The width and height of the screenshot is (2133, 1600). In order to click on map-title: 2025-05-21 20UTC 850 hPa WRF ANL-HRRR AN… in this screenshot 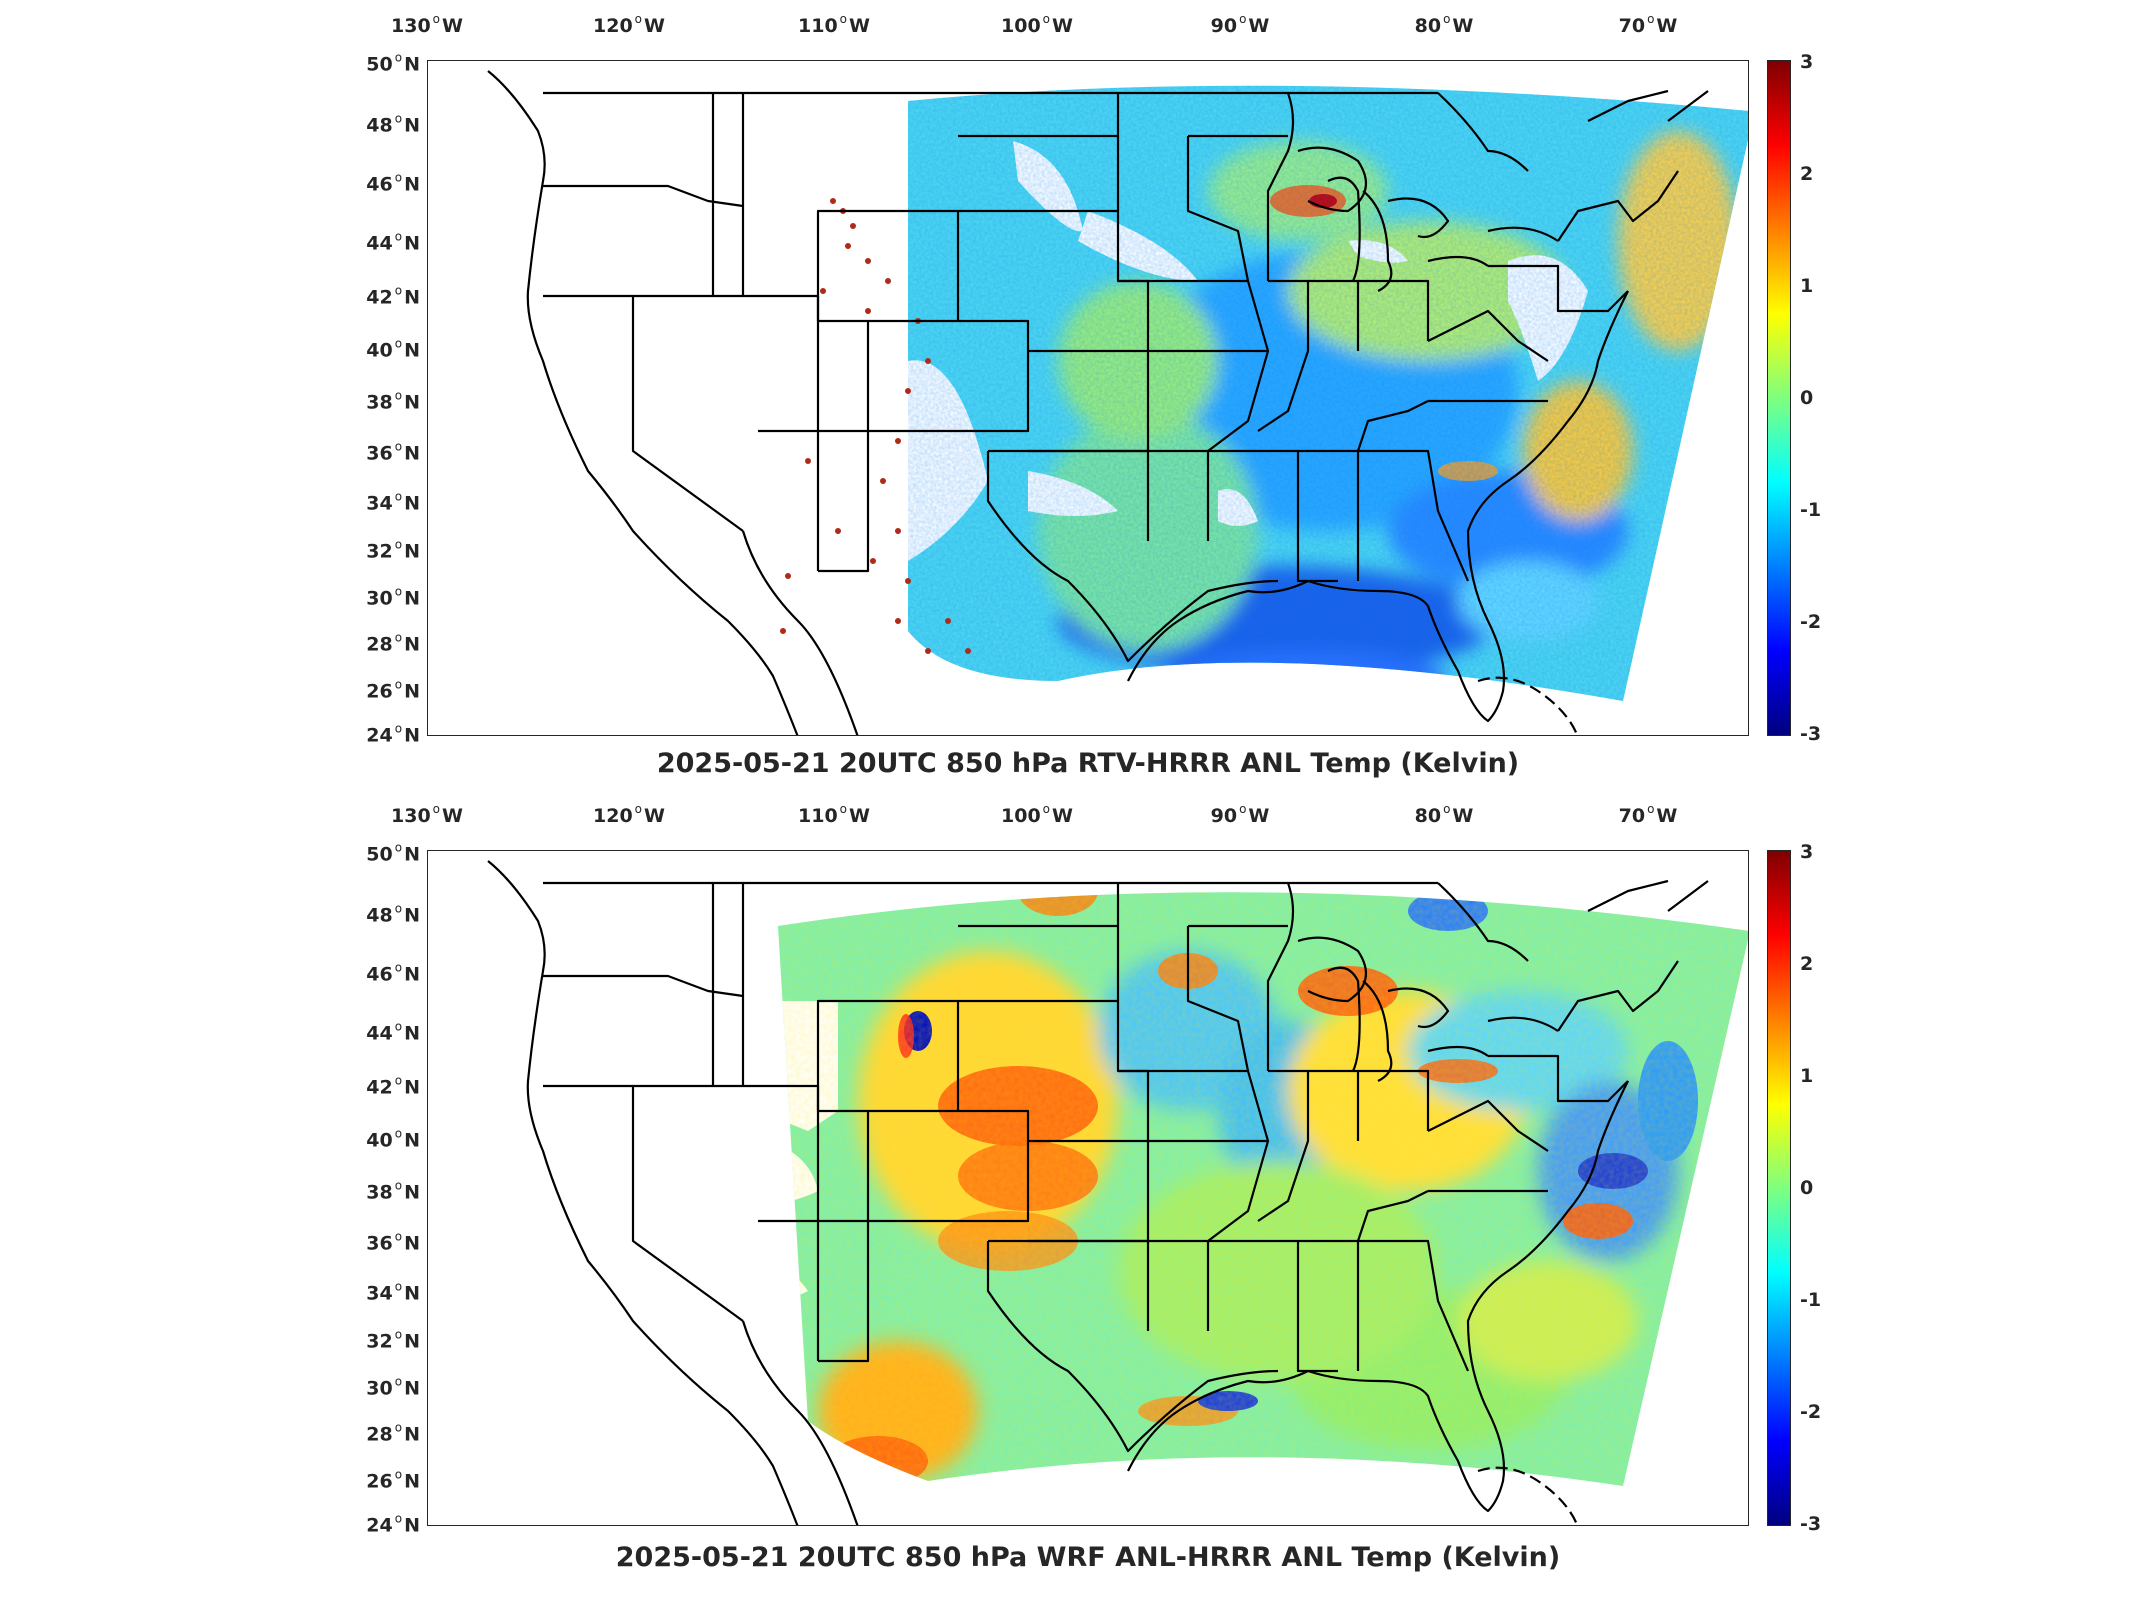, I will do `click(1088, 1557)`.